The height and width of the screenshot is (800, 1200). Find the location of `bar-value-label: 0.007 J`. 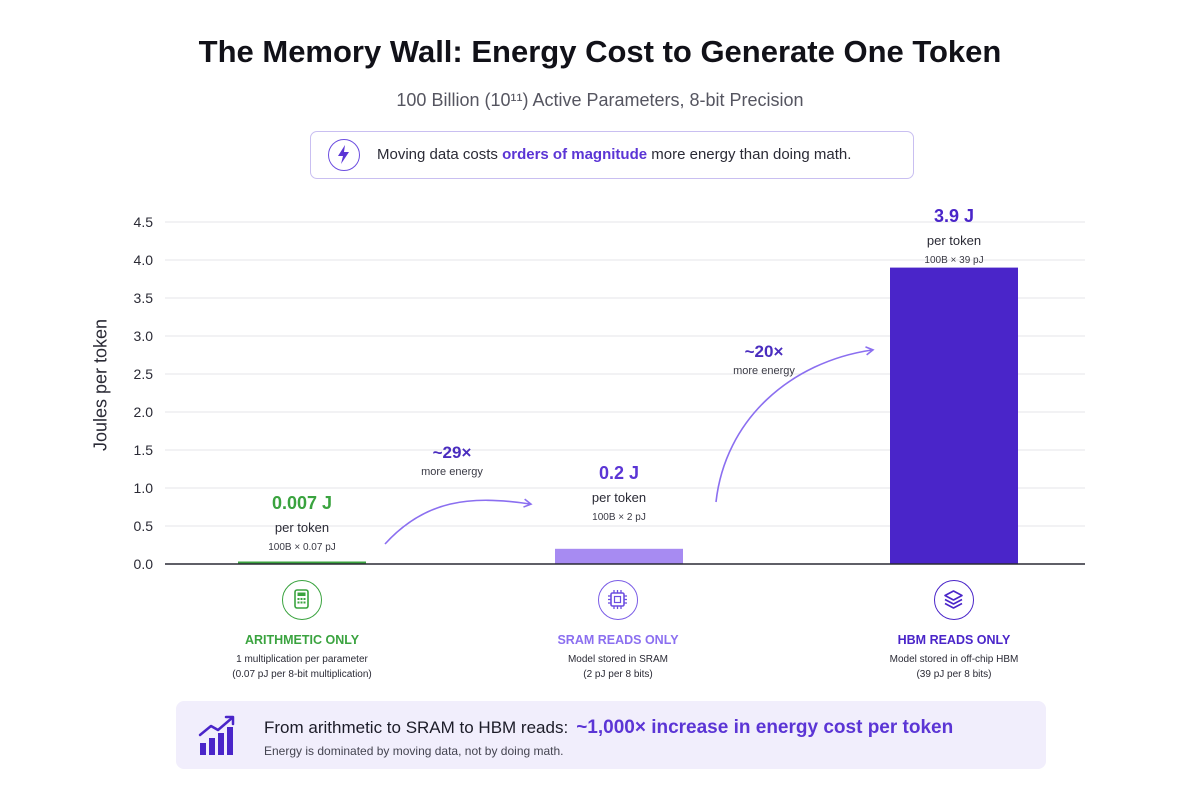

bar-value-label: 0.007 J is located at coordinates (302, 503).